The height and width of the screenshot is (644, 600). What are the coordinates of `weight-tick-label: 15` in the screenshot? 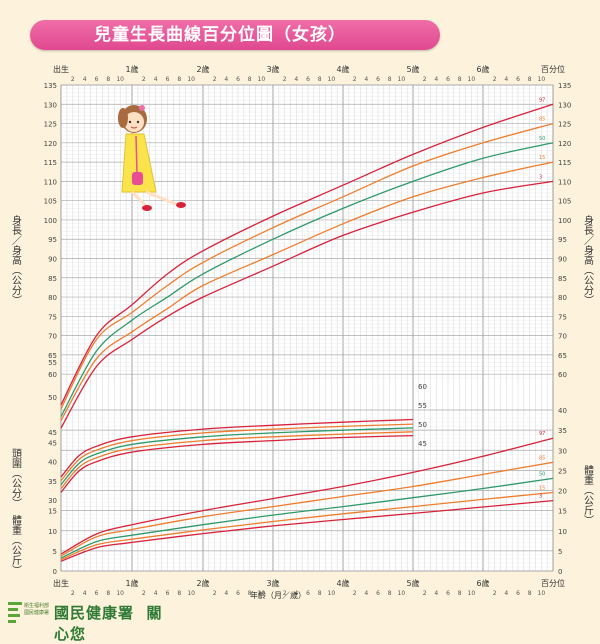 It's located at (562, 512).